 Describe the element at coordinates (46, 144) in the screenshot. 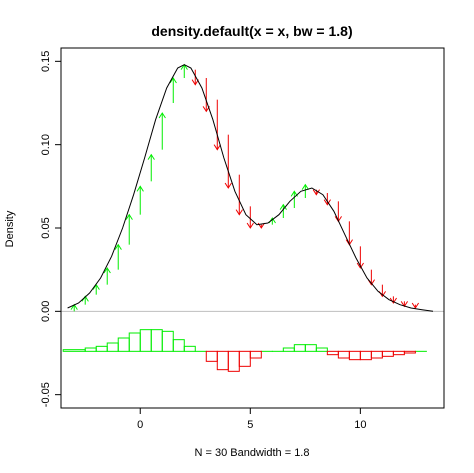

I see `y-tick-label: 0.10` at that location.